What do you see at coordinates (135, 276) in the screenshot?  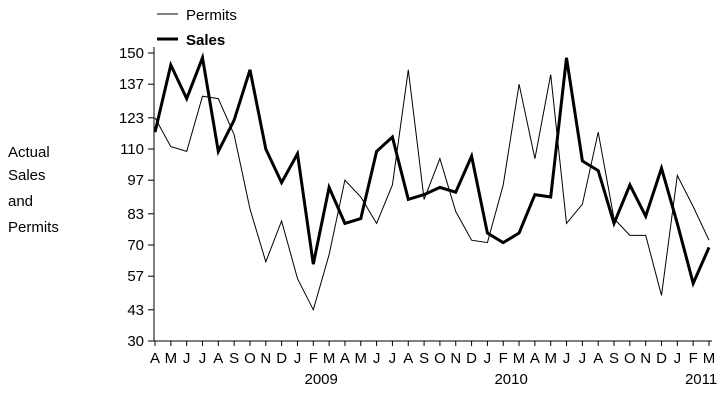 I see `y-tick-label: 57` at bounding box center [135, 276].